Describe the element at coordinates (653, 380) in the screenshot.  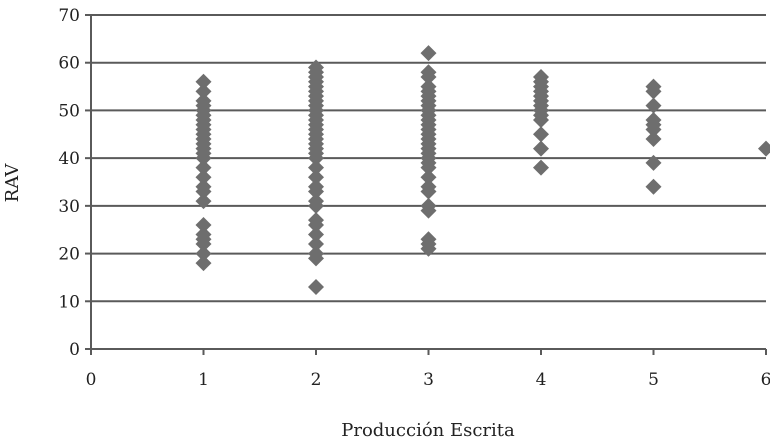
I see `x-tick-label: 5` at that location.